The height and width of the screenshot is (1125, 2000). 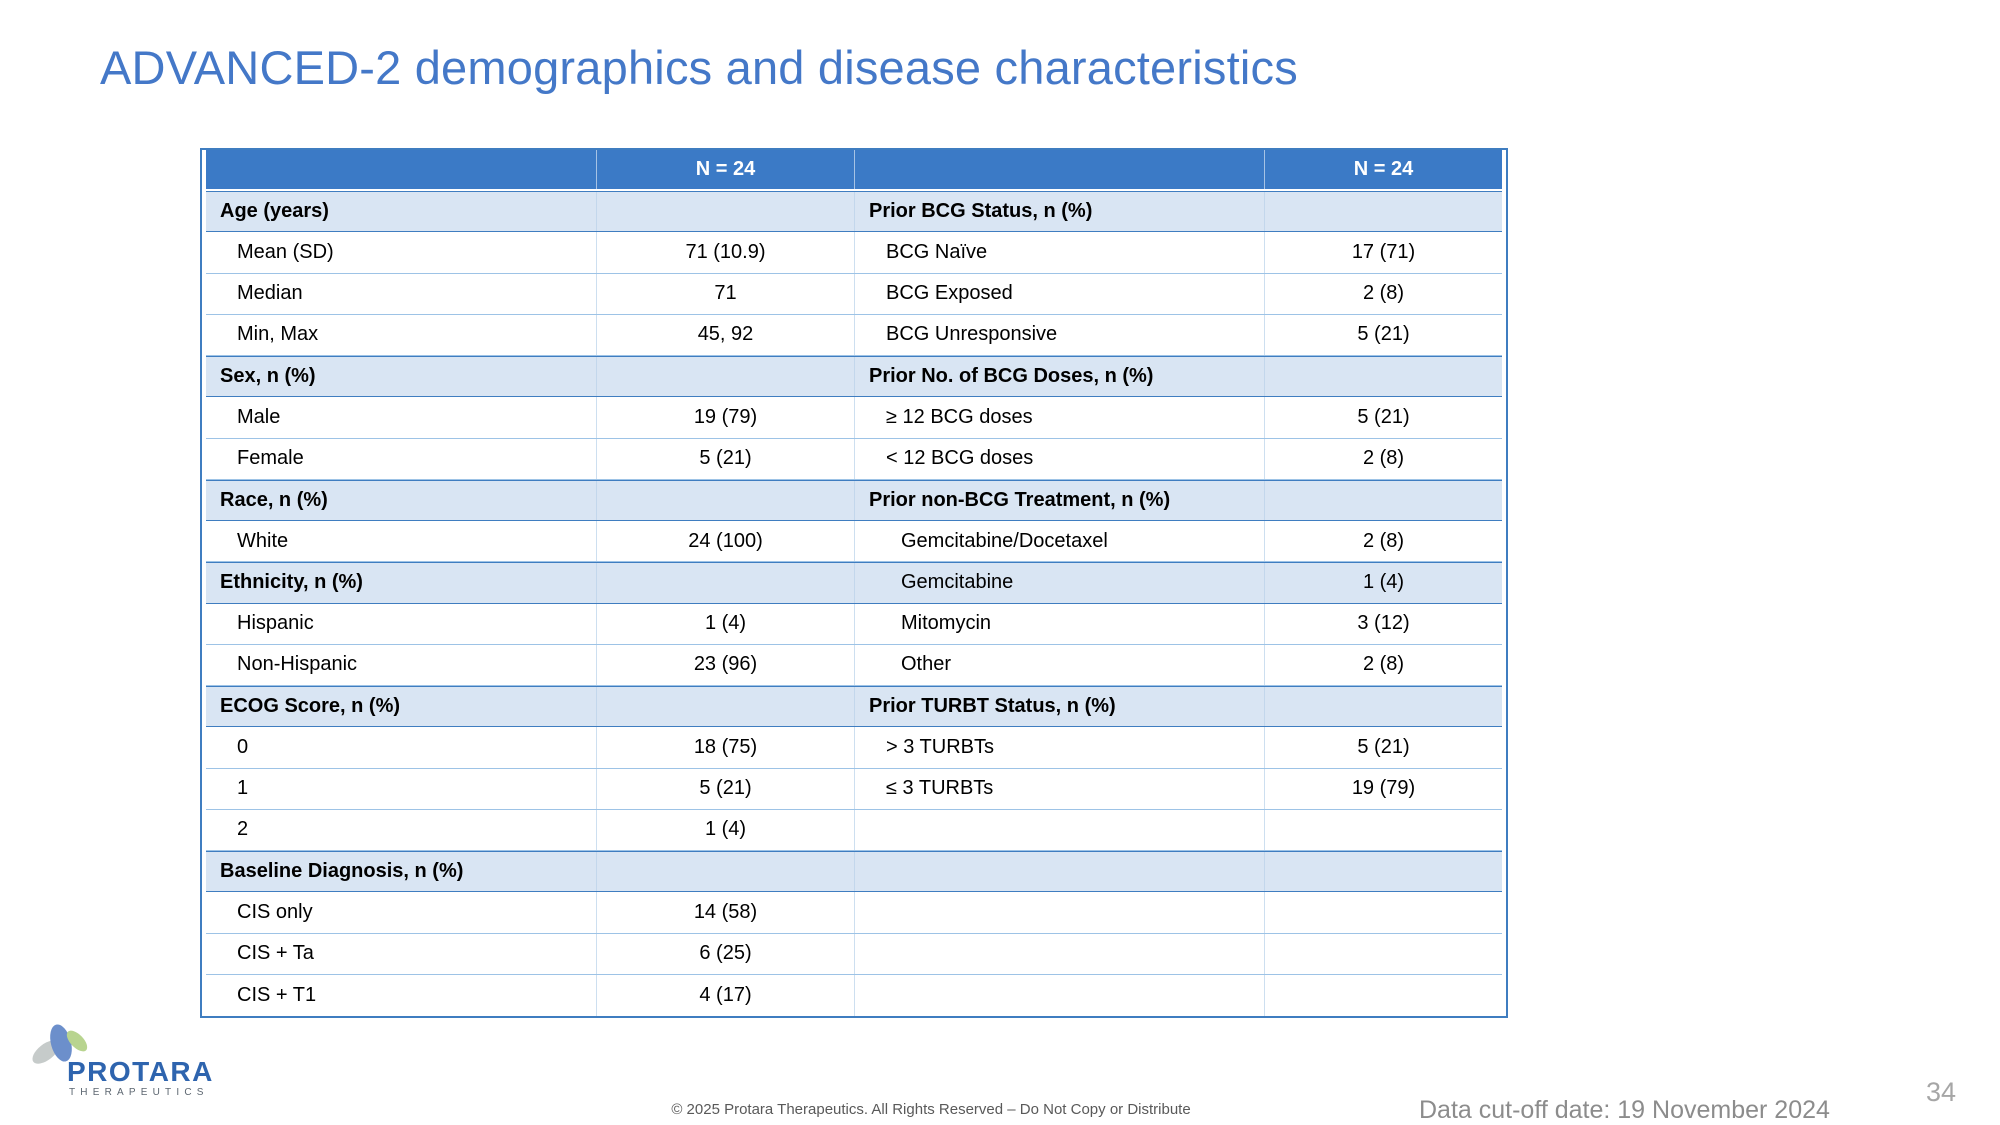 What do you see at coordinates (725, 912) in the screenshot?
I see `left-value-cell: 14 (58)` at bounding box center [725, 912].